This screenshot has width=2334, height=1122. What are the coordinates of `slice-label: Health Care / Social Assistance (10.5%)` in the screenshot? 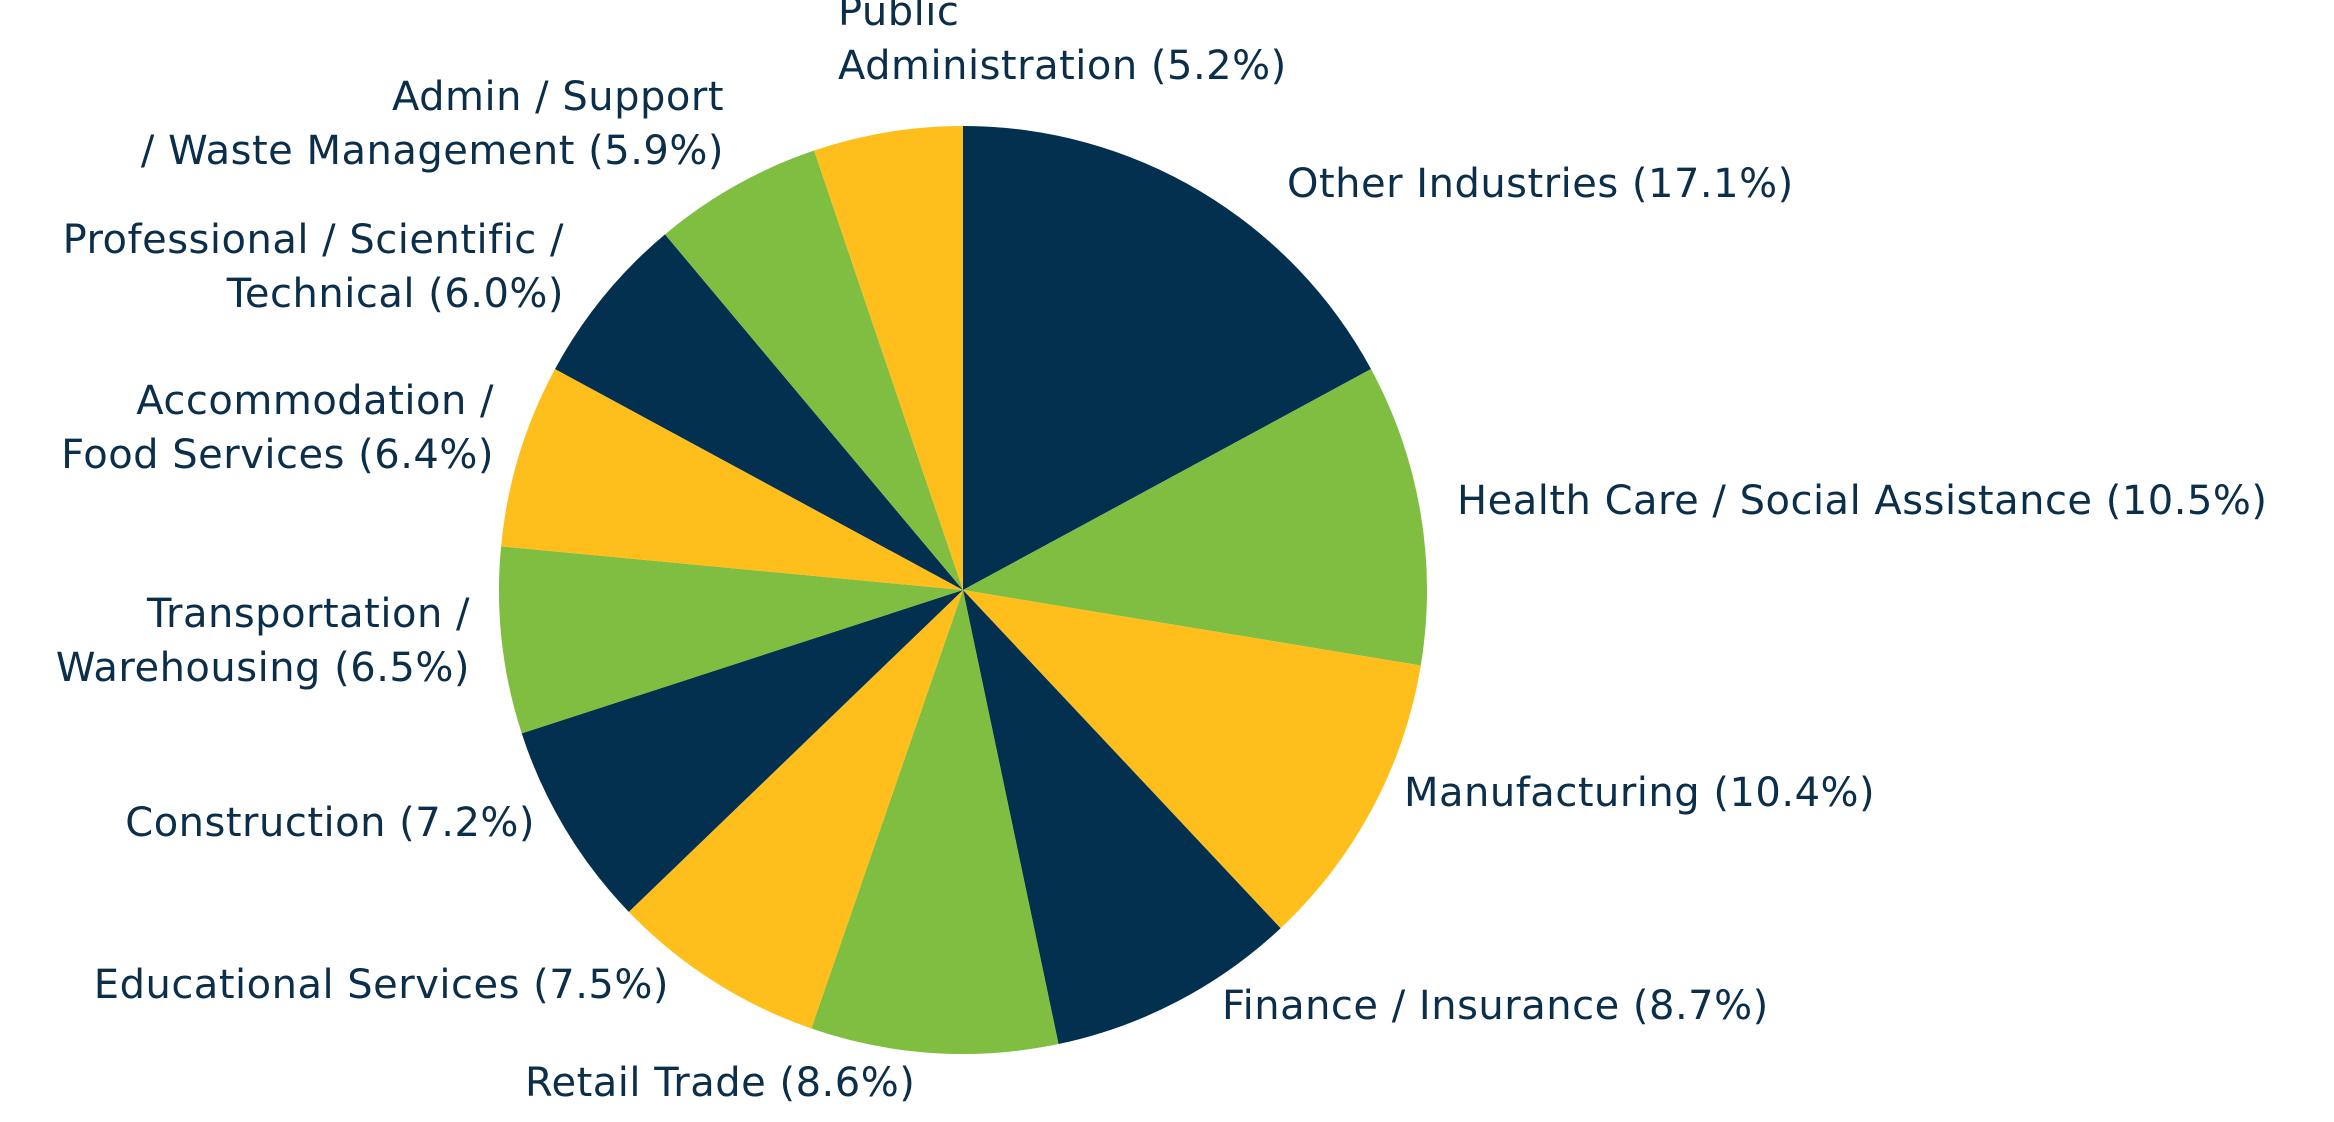 It's located at (1862, 501).